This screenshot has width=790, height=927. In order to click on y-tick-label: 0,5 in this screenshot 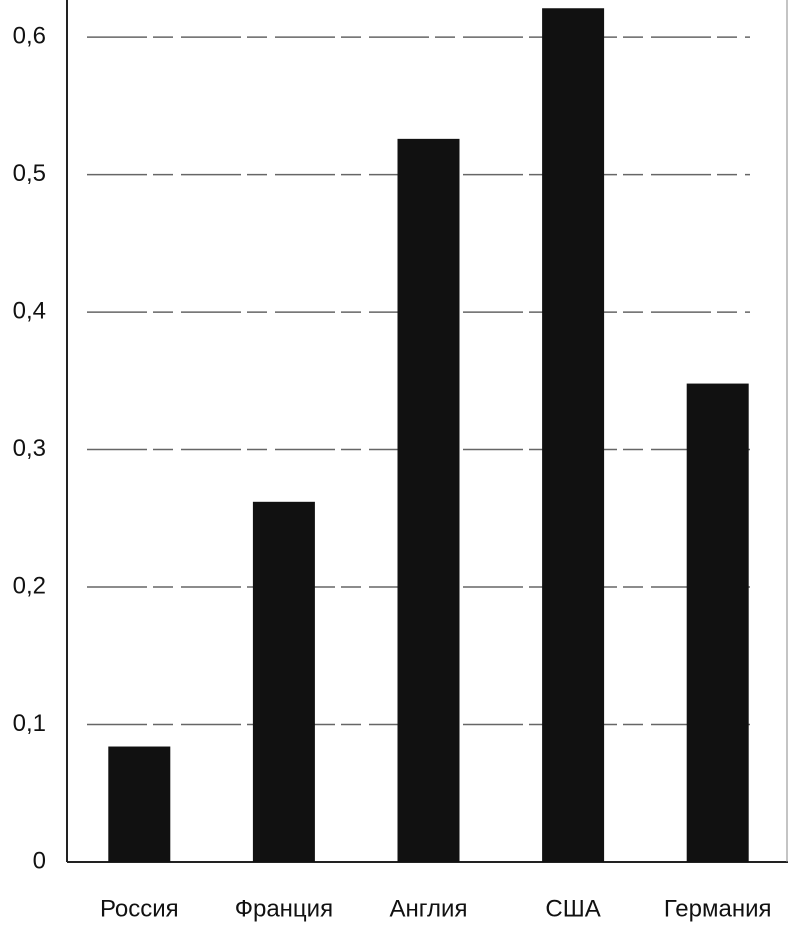, I will do `click(29, 173)`.